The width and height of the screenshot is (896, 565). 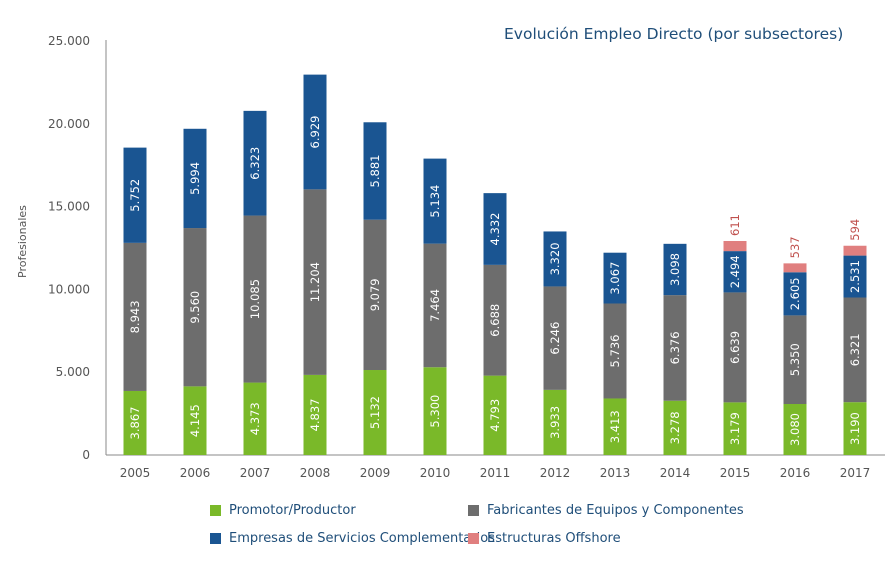 I want to click on data-label: 6.688, so click(x=495, y=320).